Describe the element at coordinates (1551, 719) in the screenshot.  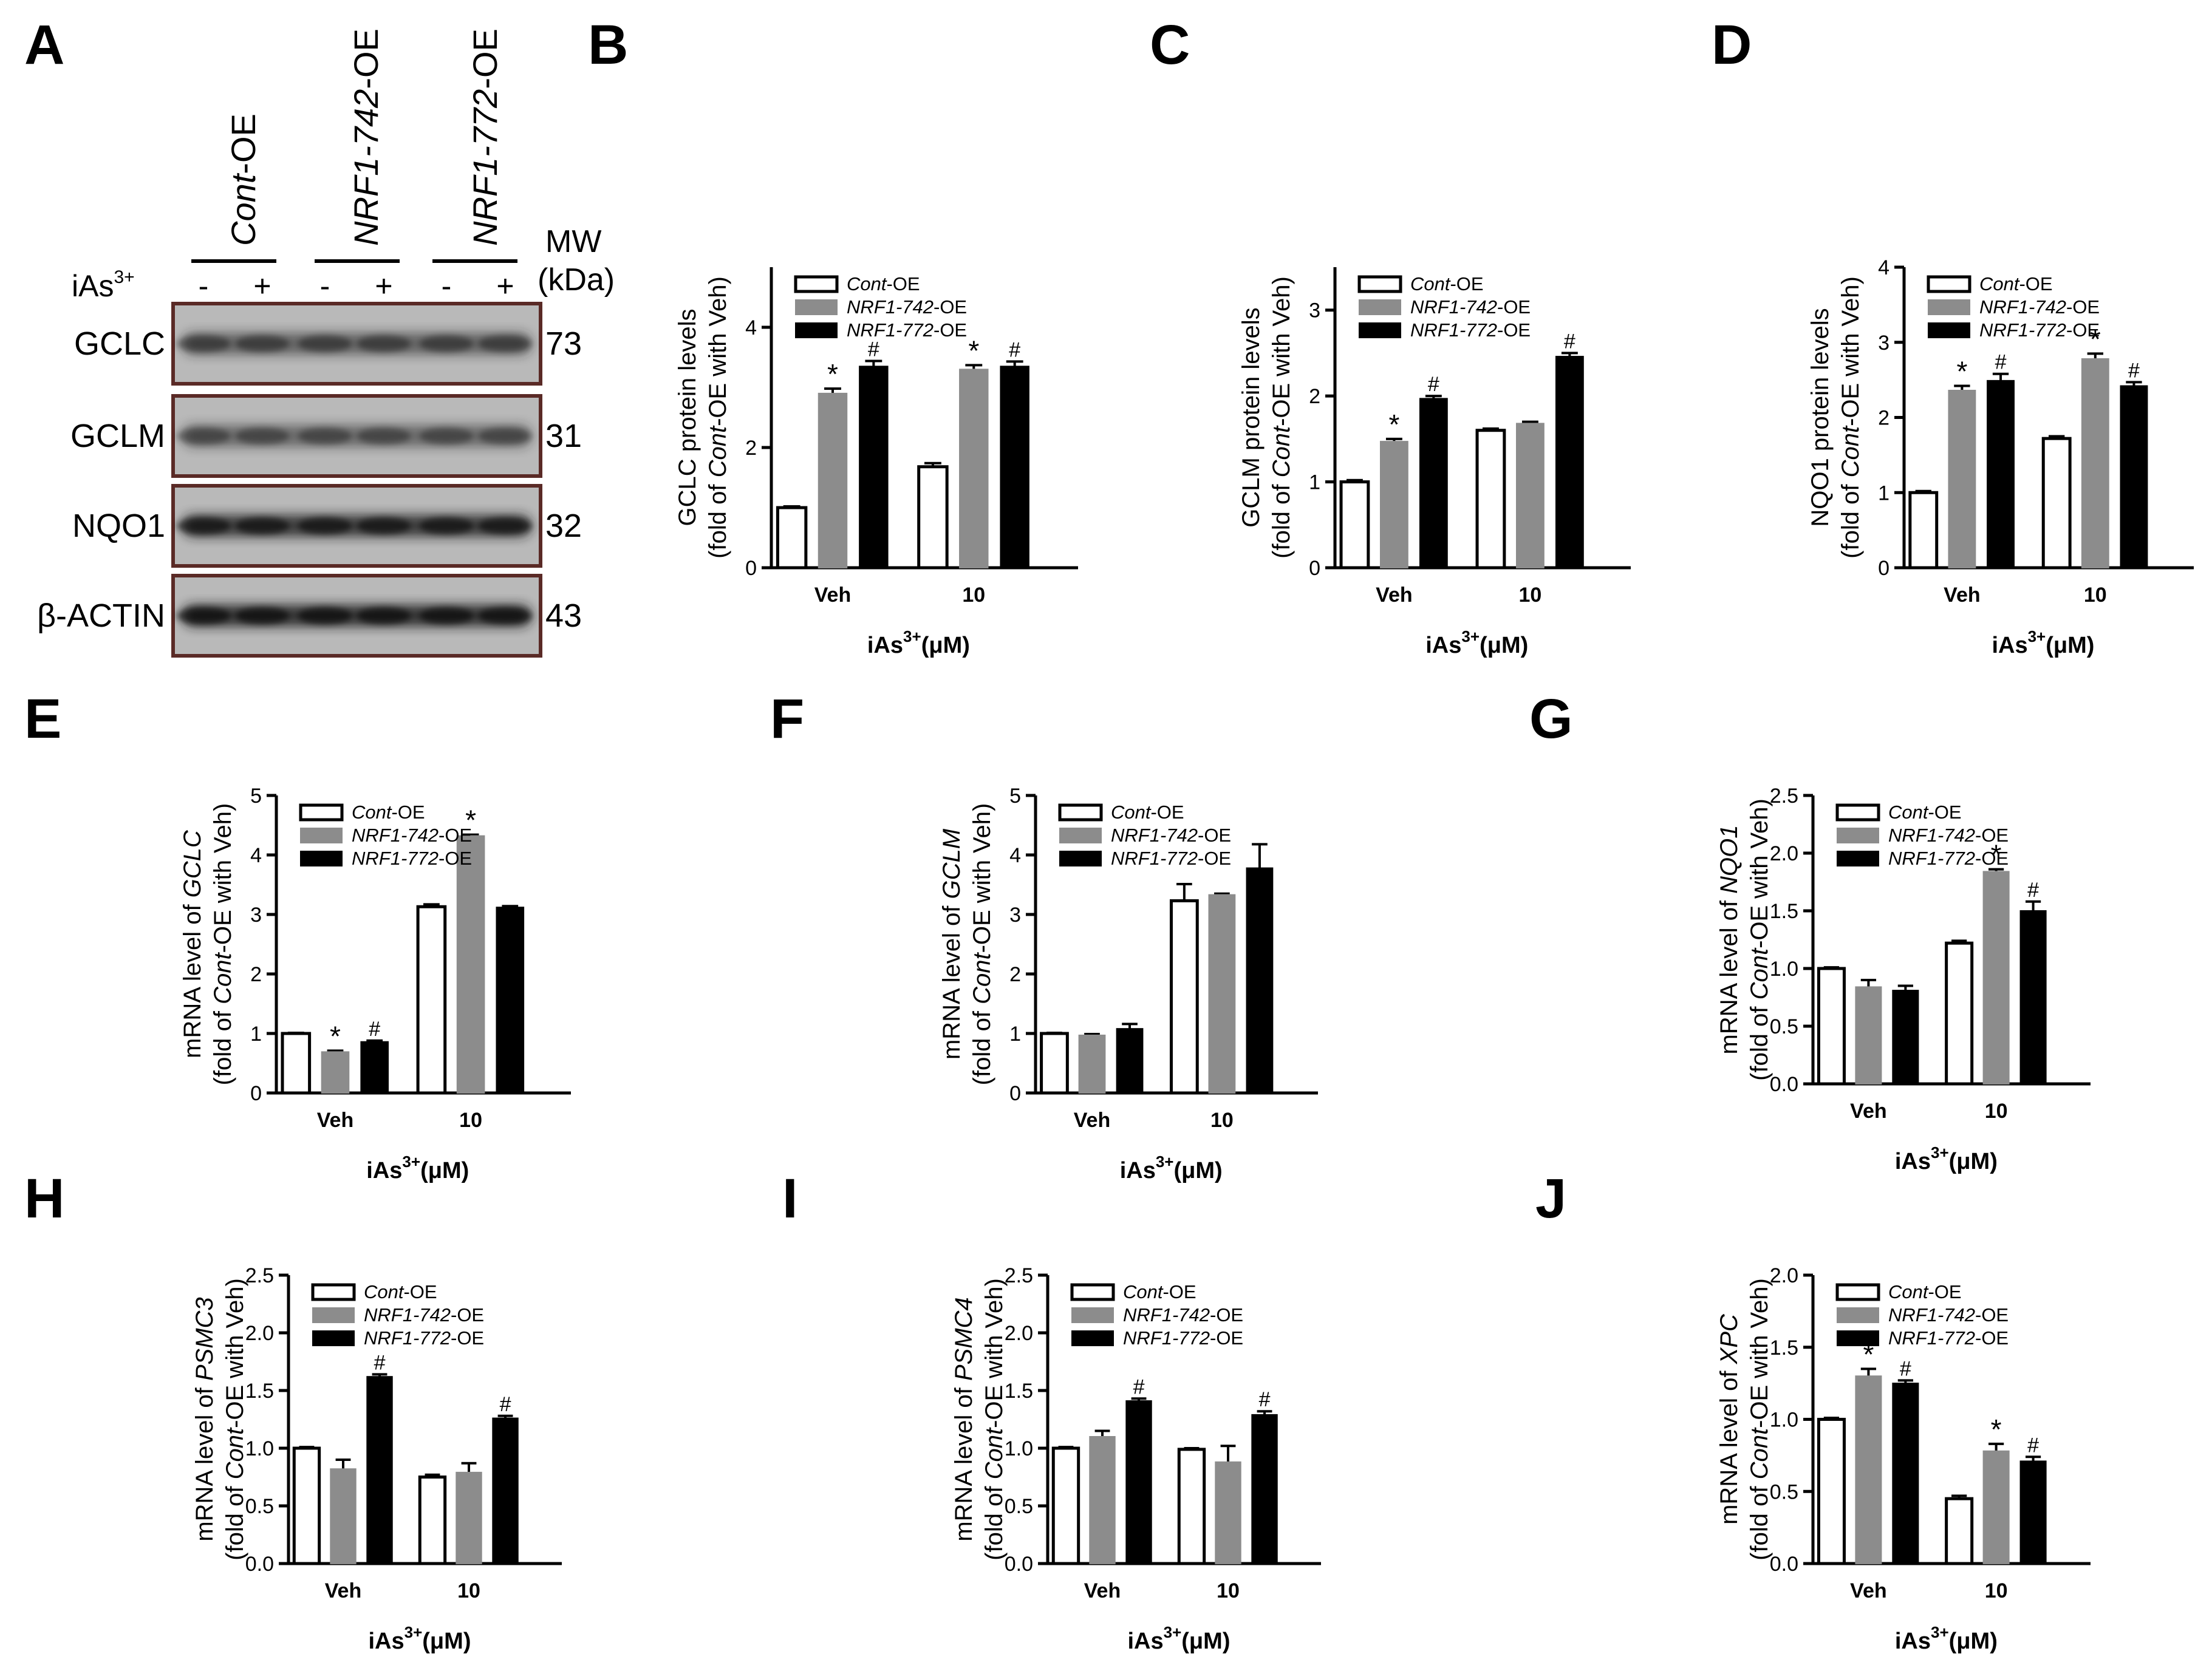
I see `panel-letter-g: G` at that location.